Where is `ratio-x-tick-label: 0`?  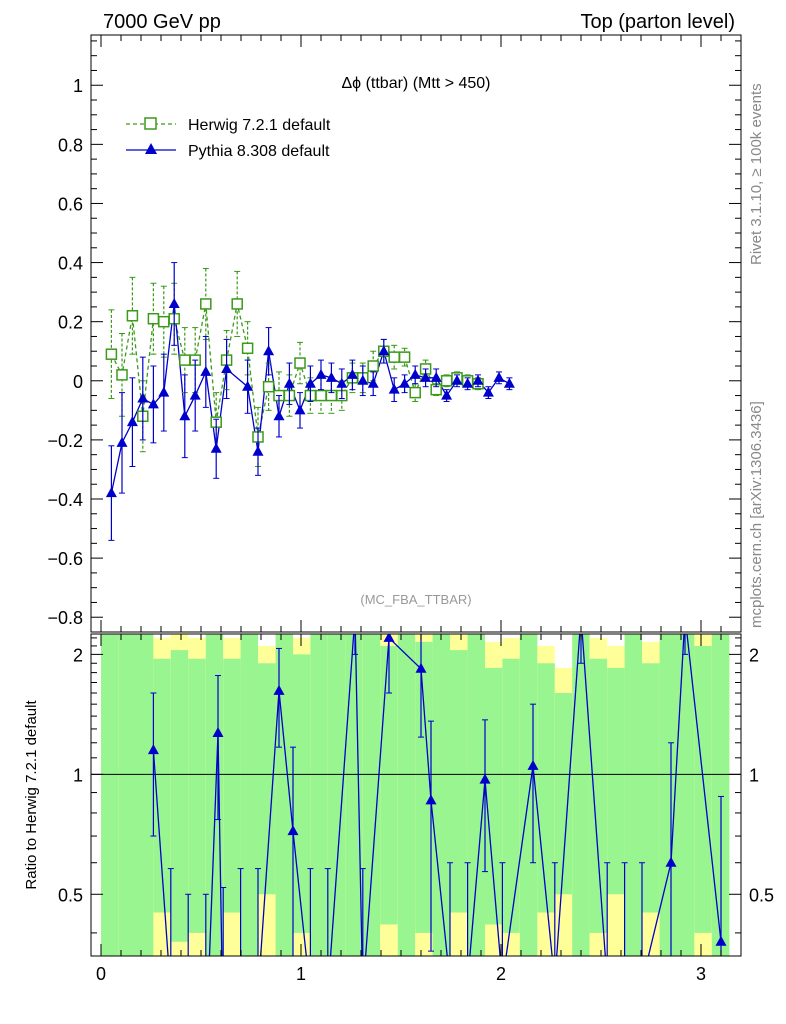
ratio-x-tick-label: 0 is located at coordinates (101, 974).